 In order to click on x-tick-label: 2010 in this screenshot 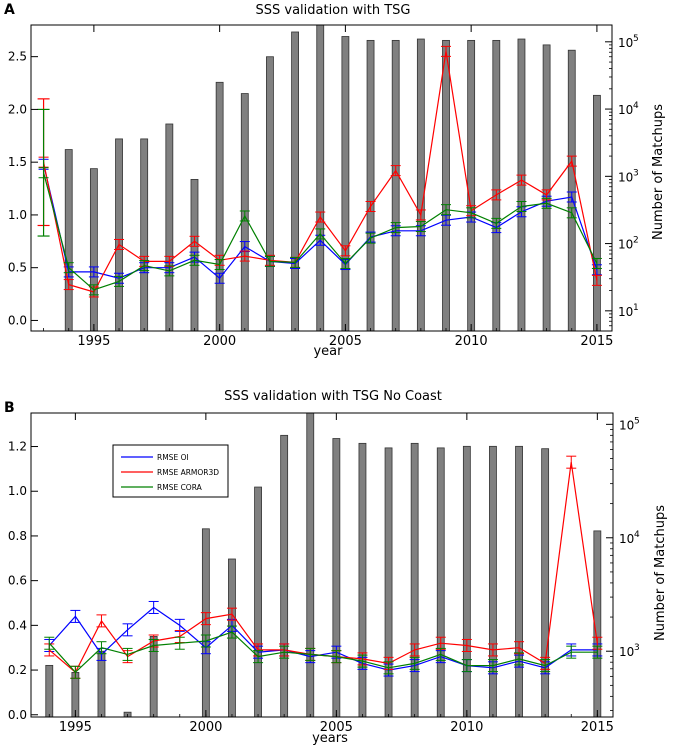, I will do `click(466, 727)`.